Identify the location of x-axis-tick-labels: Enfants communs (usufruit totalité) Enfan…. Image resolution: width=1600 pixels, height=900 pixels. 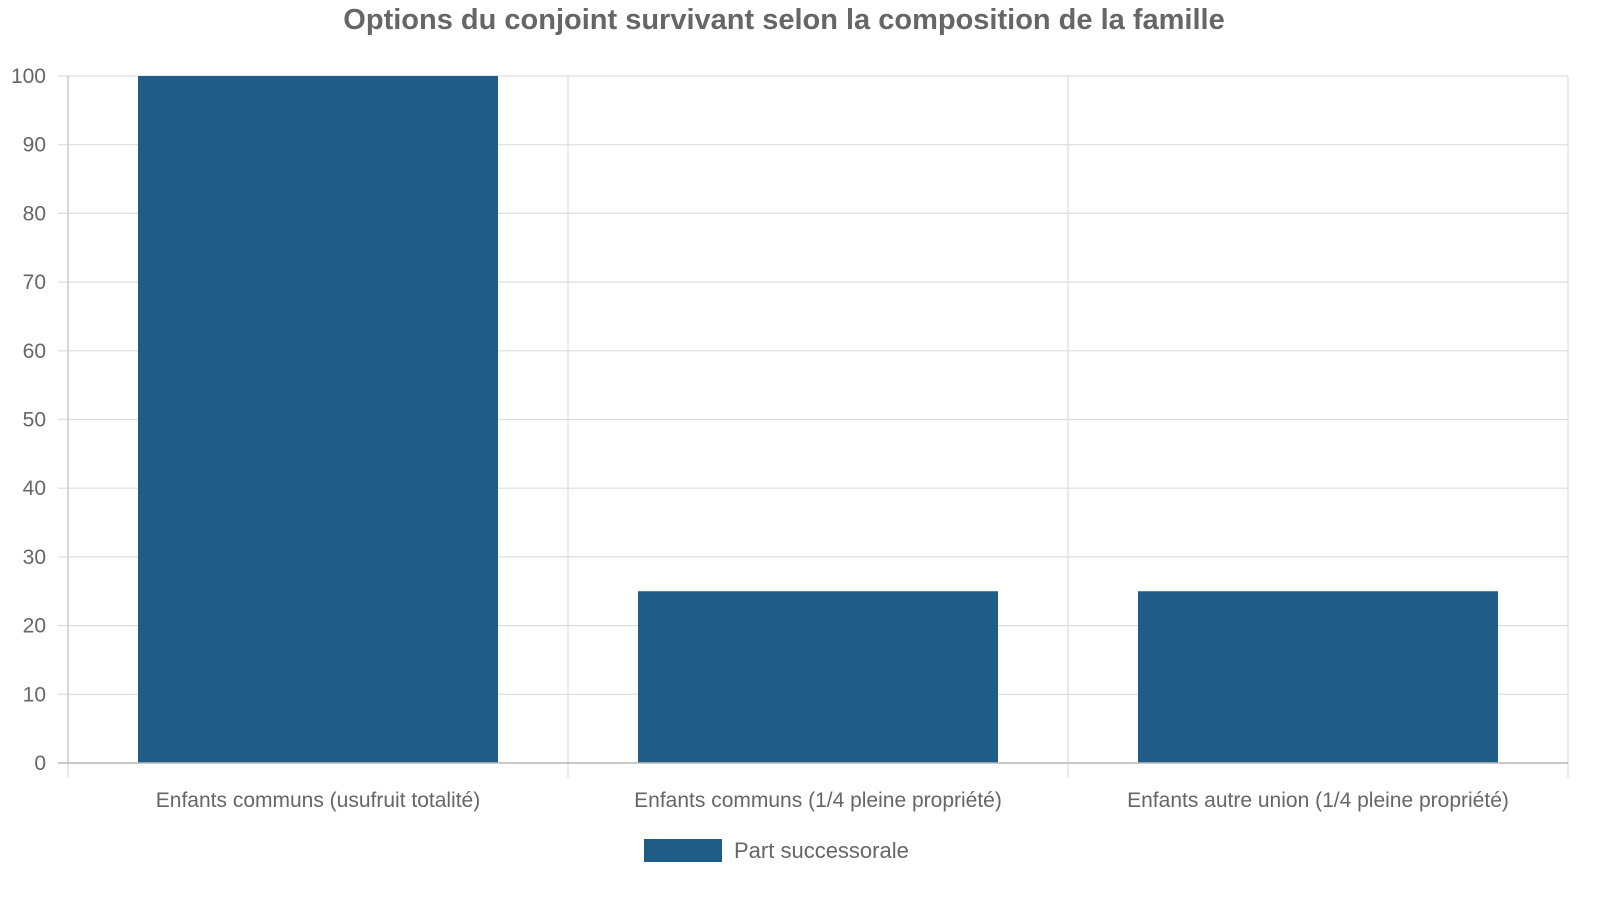
(832, 800).